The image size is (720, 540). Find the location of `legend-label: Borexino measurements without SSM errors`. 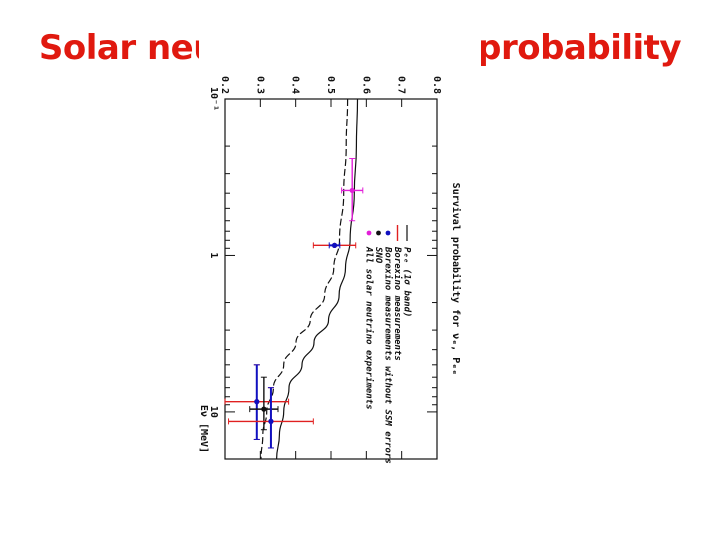

legend-label: Borexino measurements without SSM errors is located at coordinates (388, 355).